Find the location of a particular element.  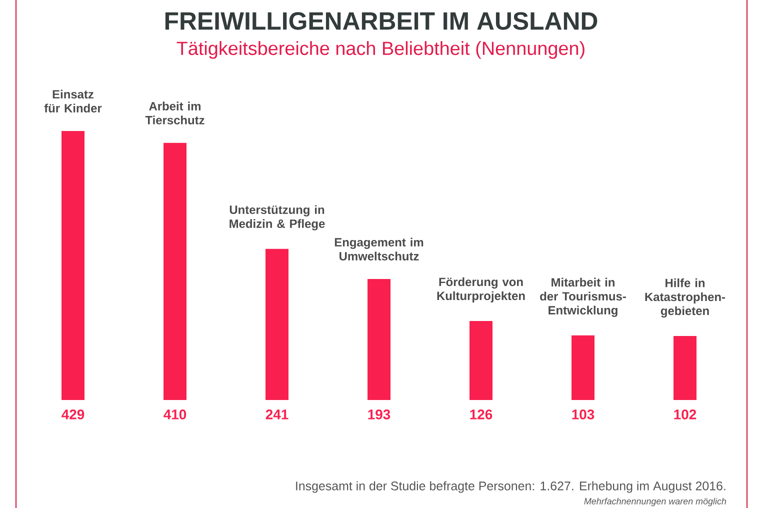

data-label: 410 is located at coordinates (175, 415).